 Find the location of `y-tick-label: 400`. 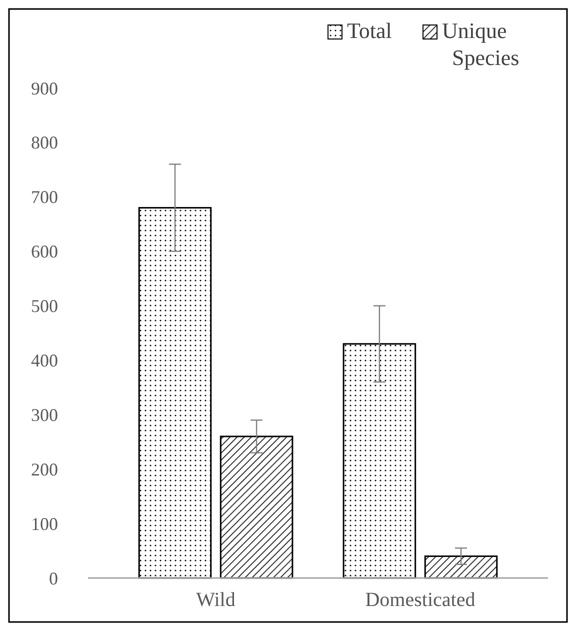

y-tick-label: 400 is located at coordinates (44, 360).